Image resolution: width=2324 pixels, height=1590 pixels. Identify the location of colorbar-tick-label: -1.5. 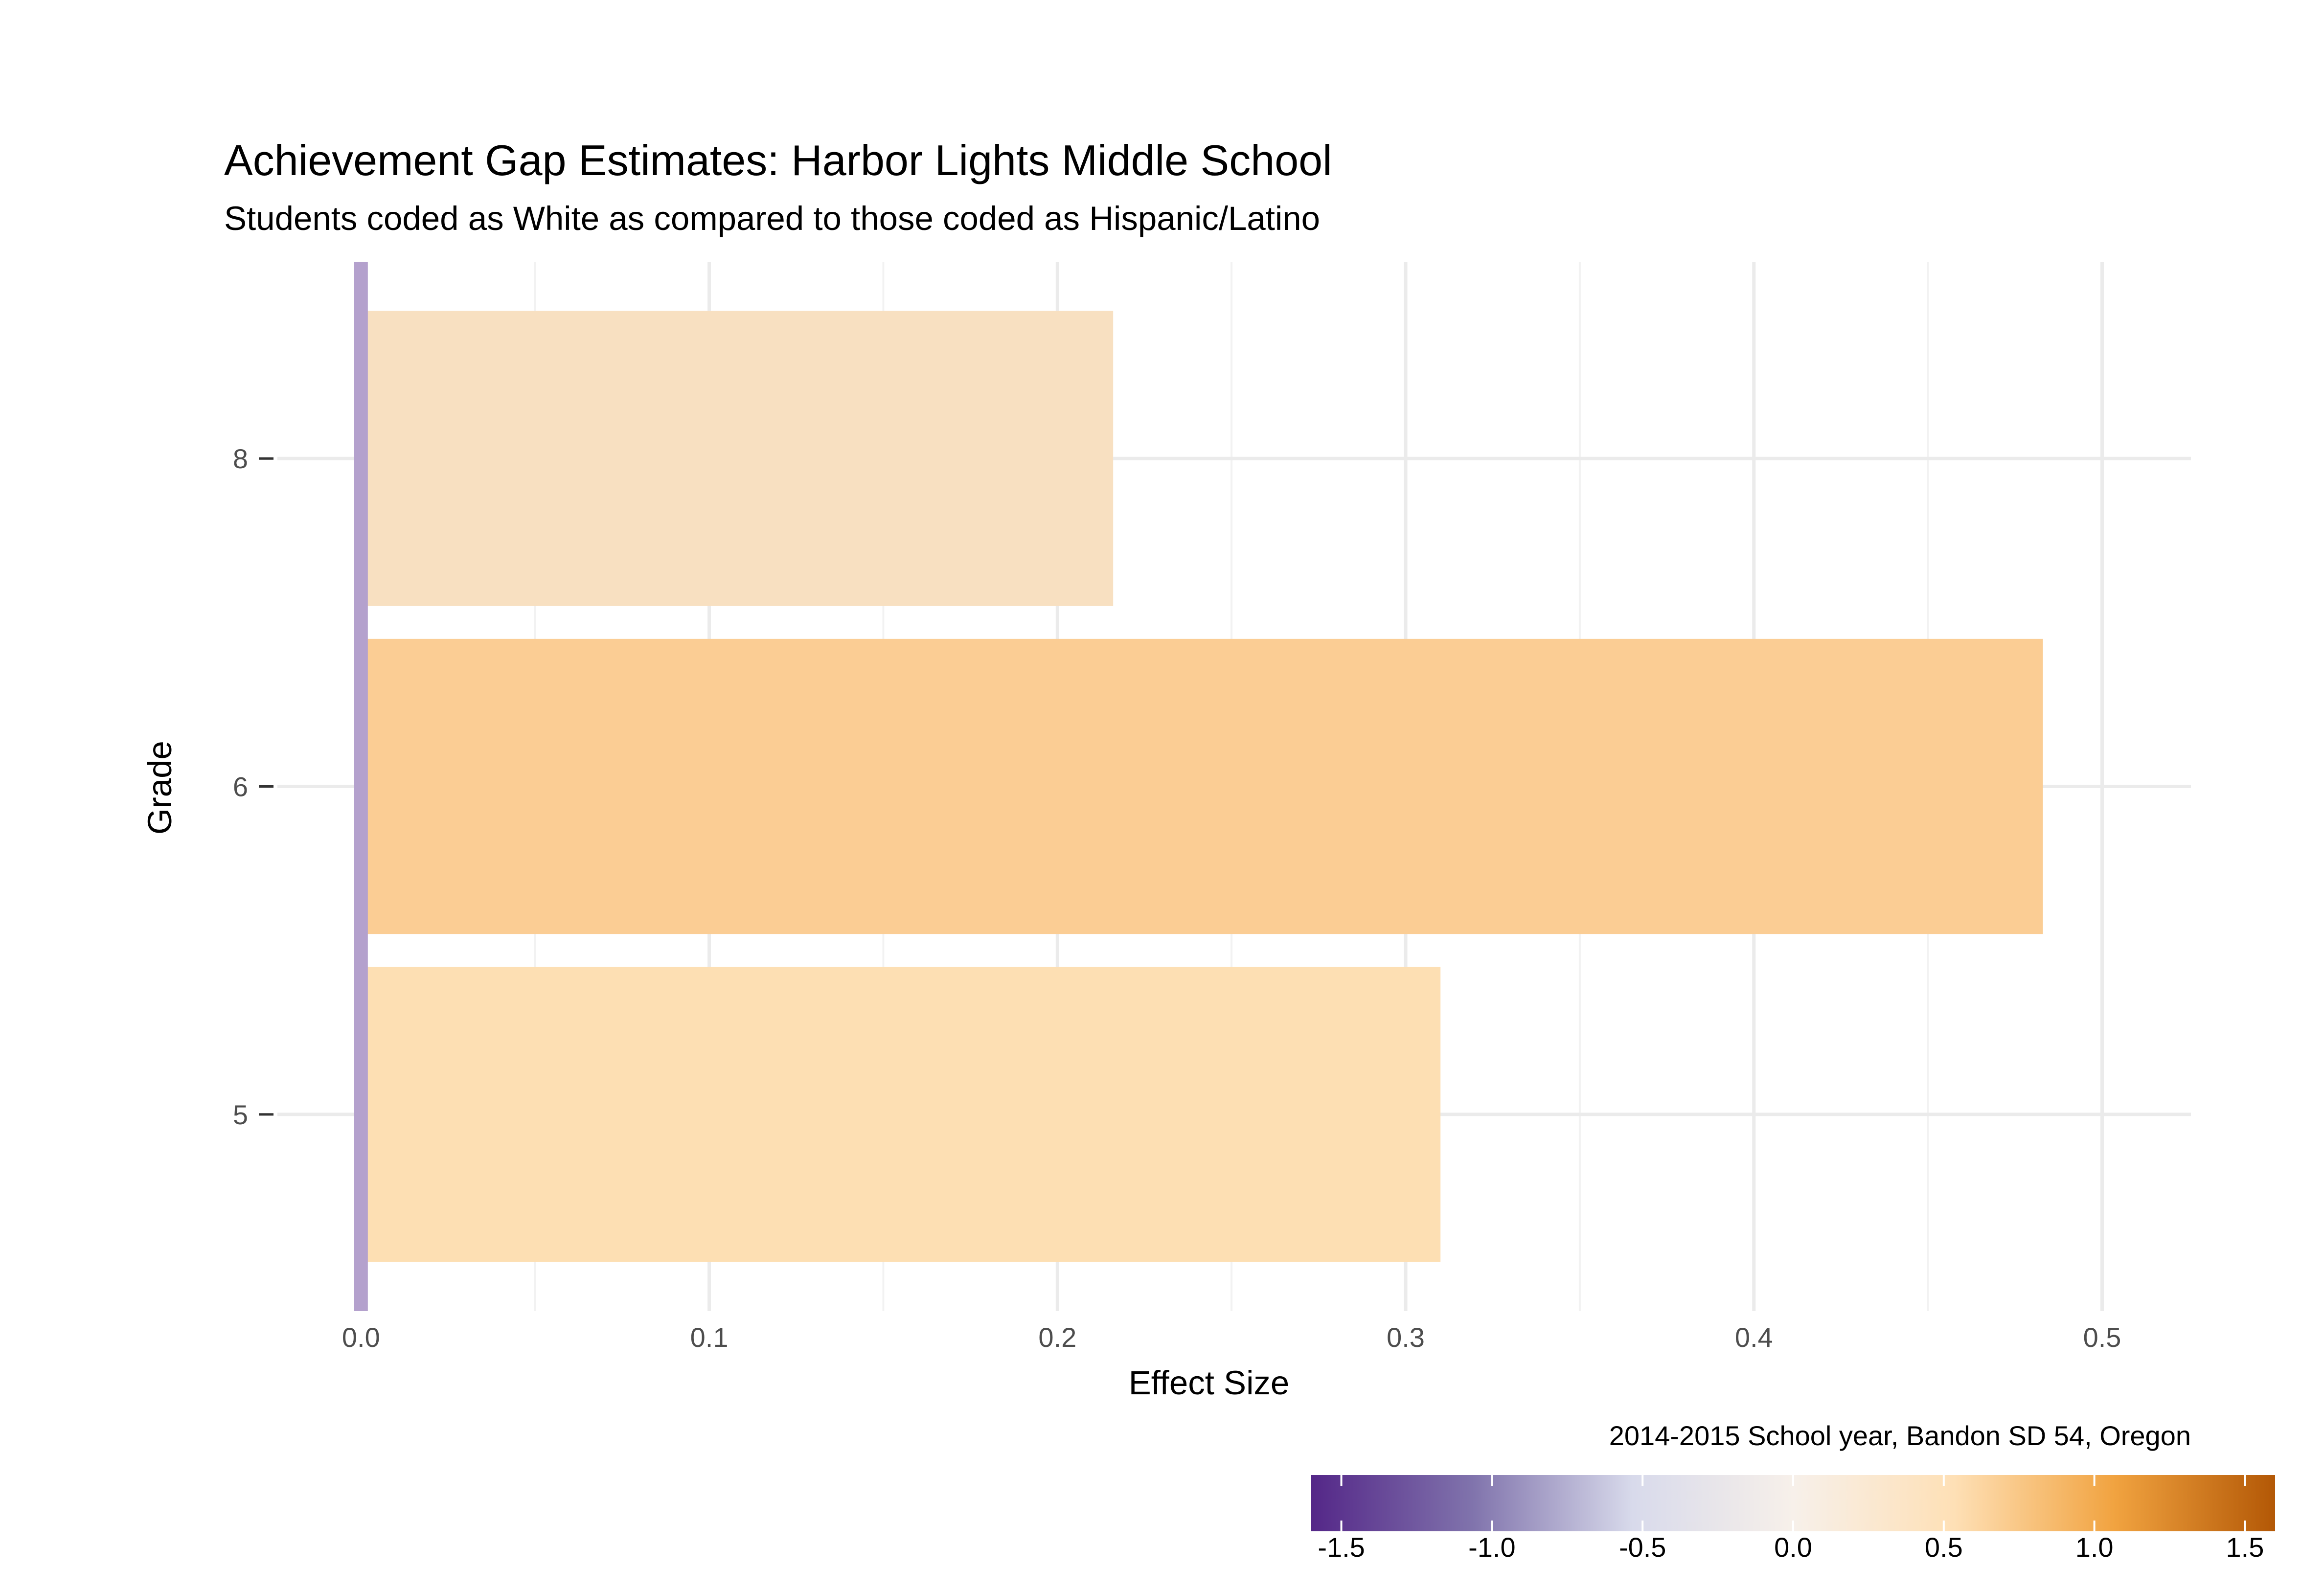
(1341, 1548).